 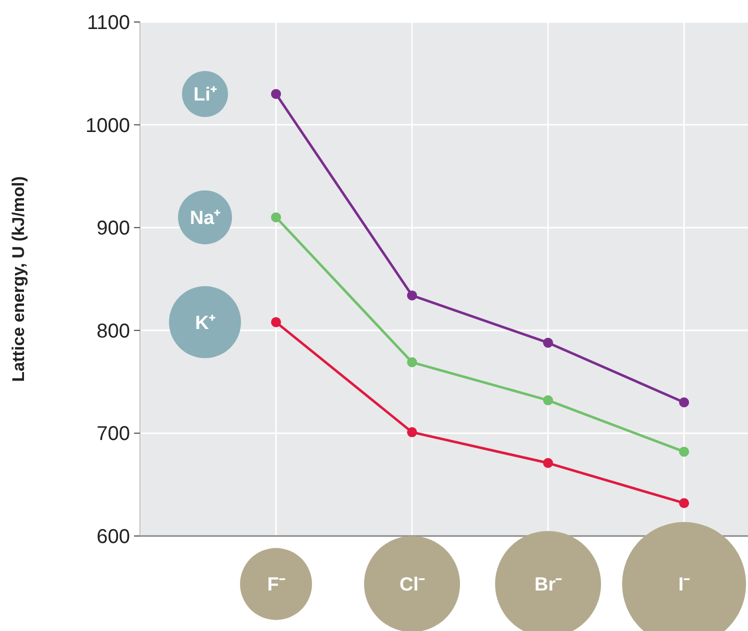 What do you see at coordinates (206, 95) in the screenshot?
I see `text: Li⁺` at bounding box center [206, 95].